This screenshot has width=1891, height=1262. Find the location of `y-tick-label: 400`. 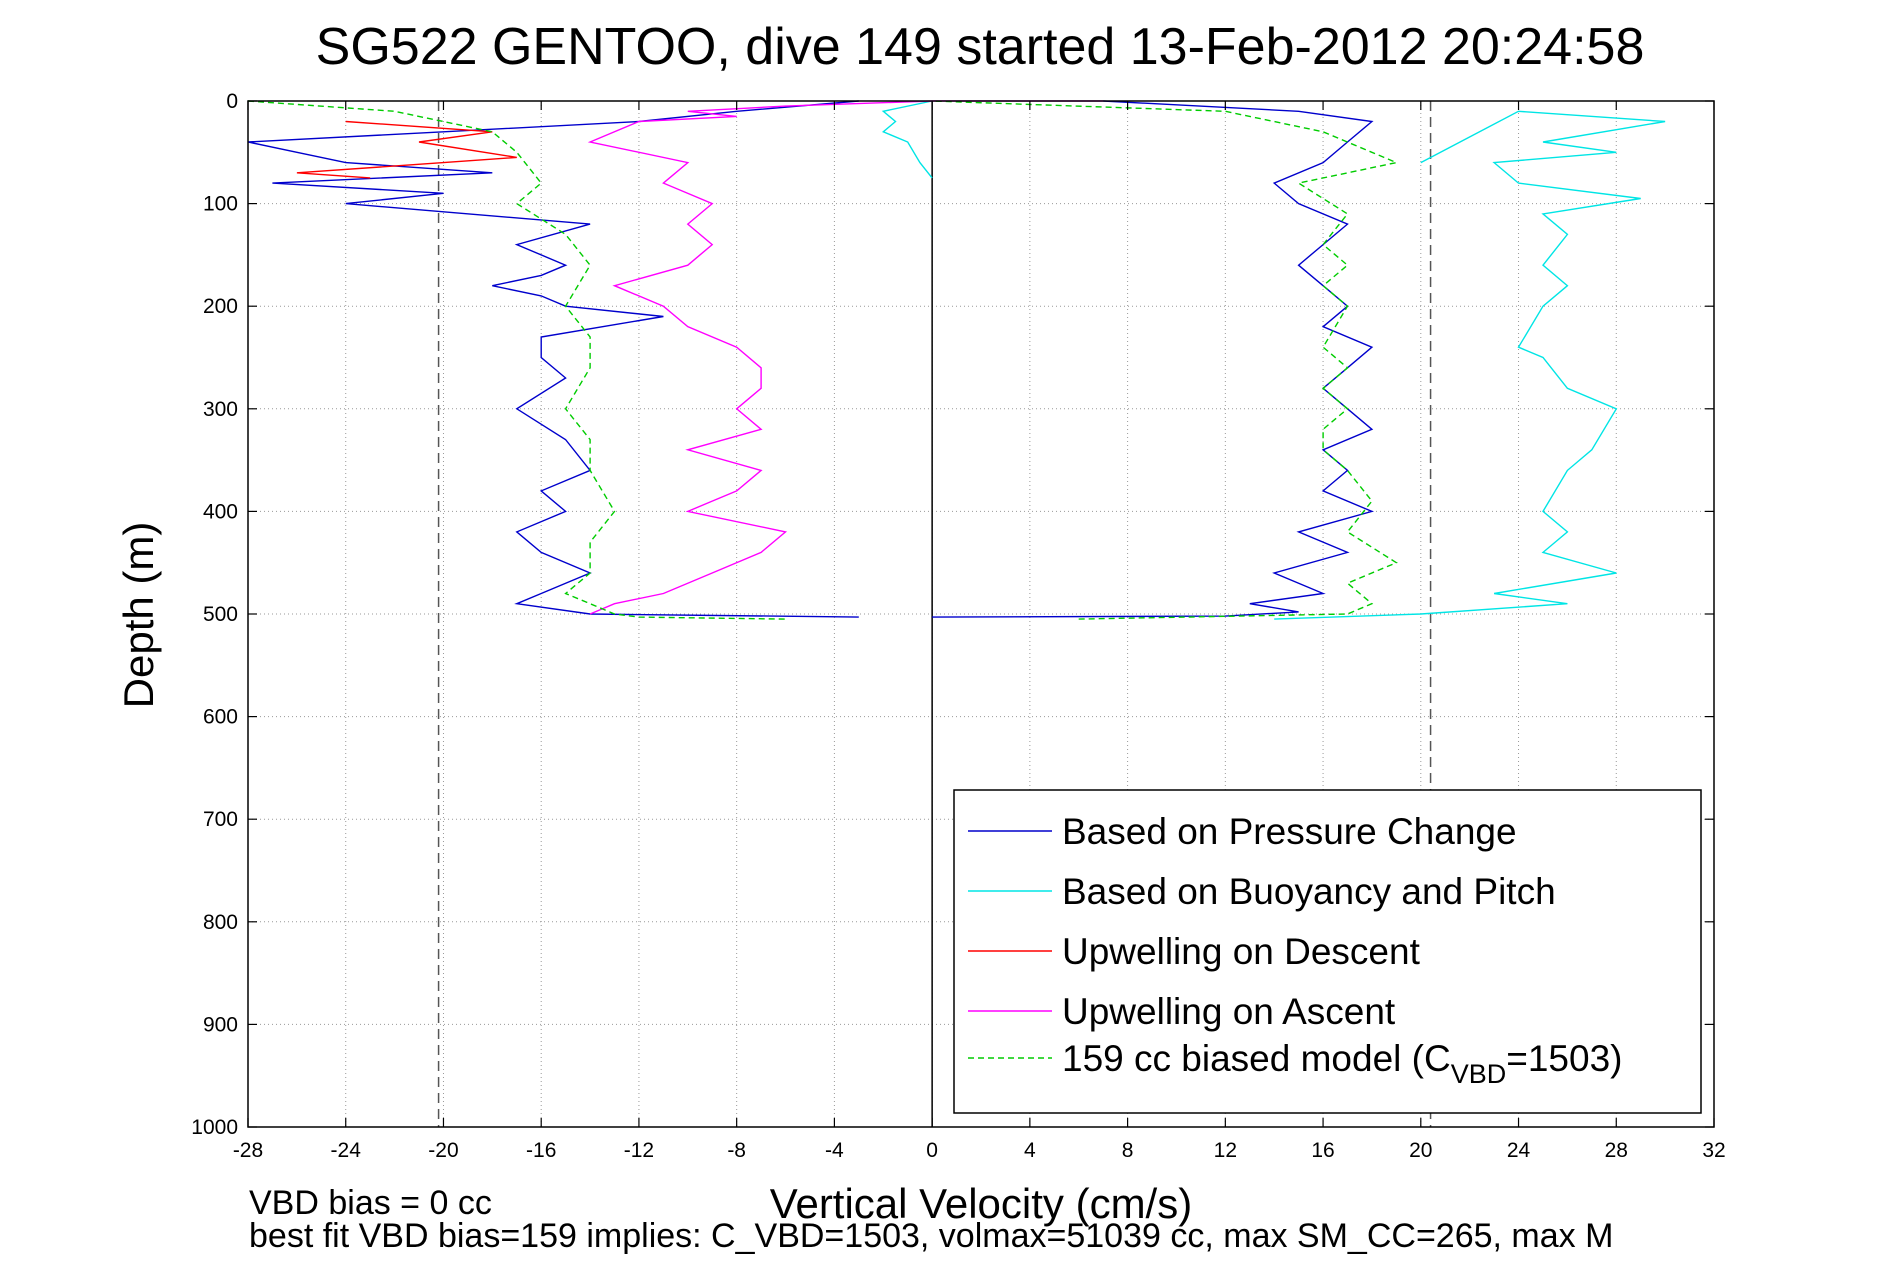

y-tick-label: 400 is located at coordinates (220, 511).